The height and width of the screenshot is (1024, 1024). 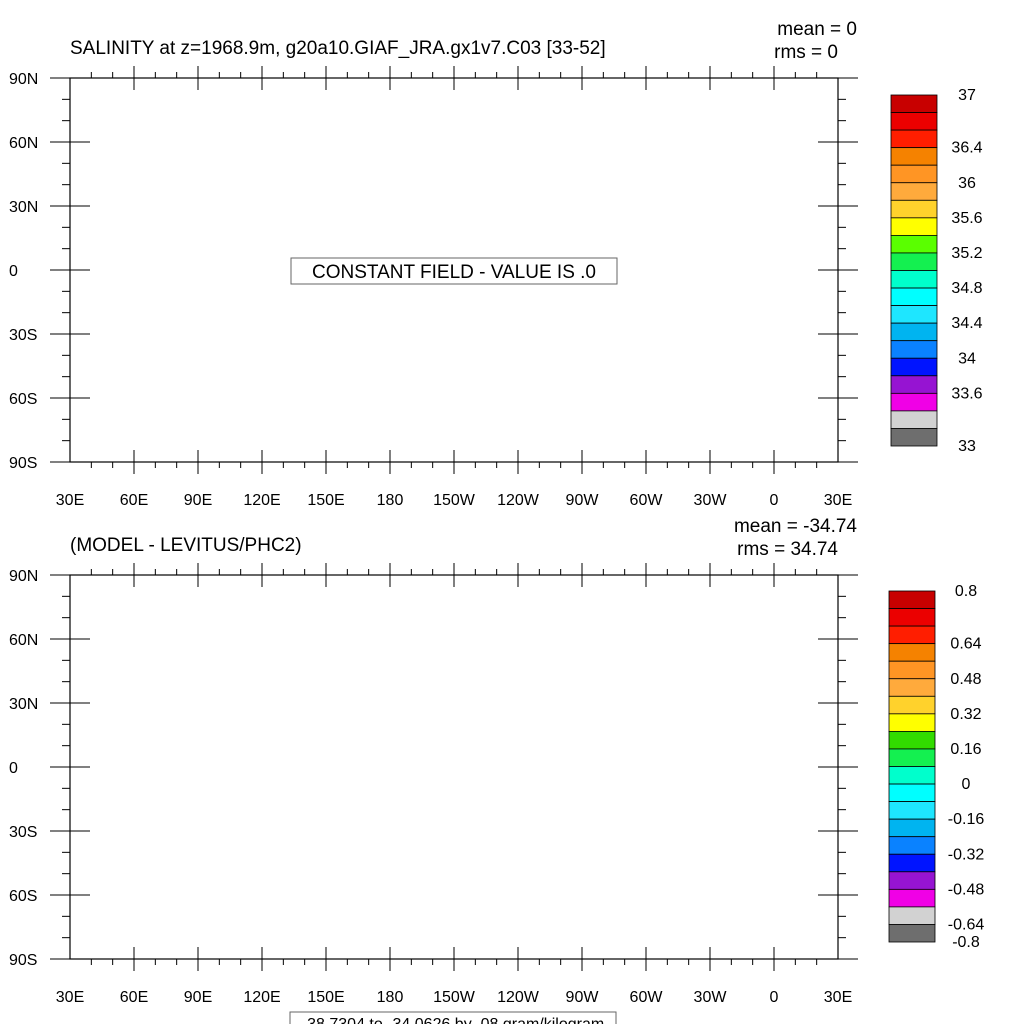 I want to click on colorbar-label: 35.2, so click(x=966, y=253).